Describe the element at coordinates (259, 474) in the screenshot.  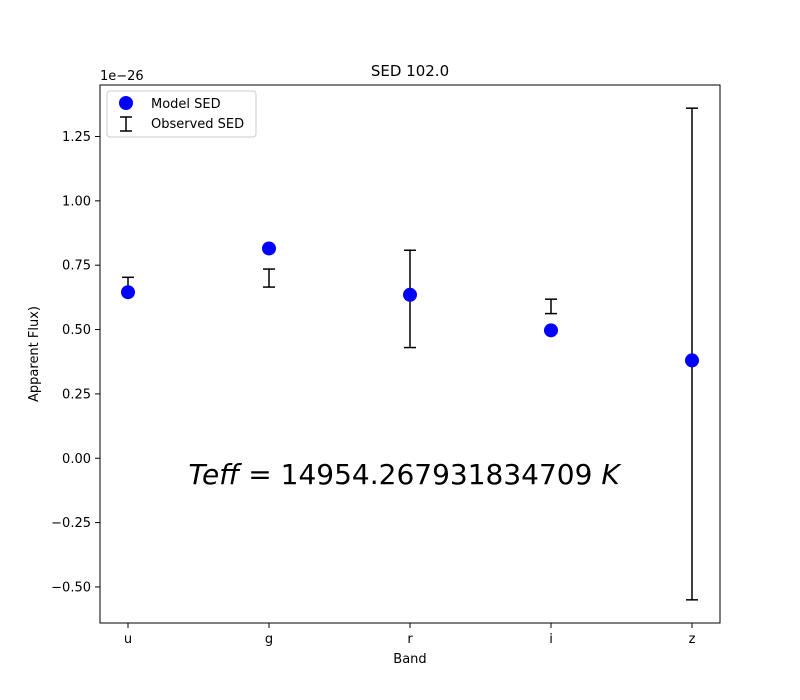
I see `teff-equals: =` at that location.